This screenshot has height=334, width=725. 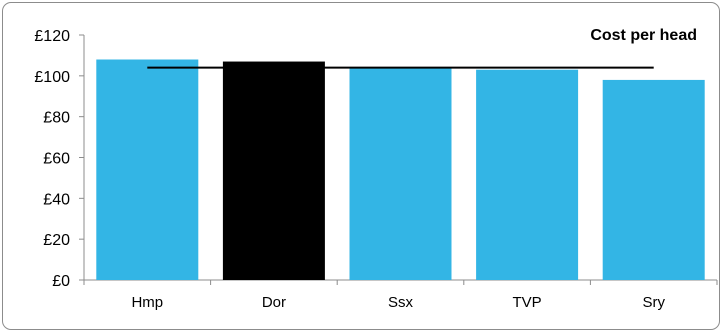 I want to click on y-tick-label: £120, so click(x=52, y=36).